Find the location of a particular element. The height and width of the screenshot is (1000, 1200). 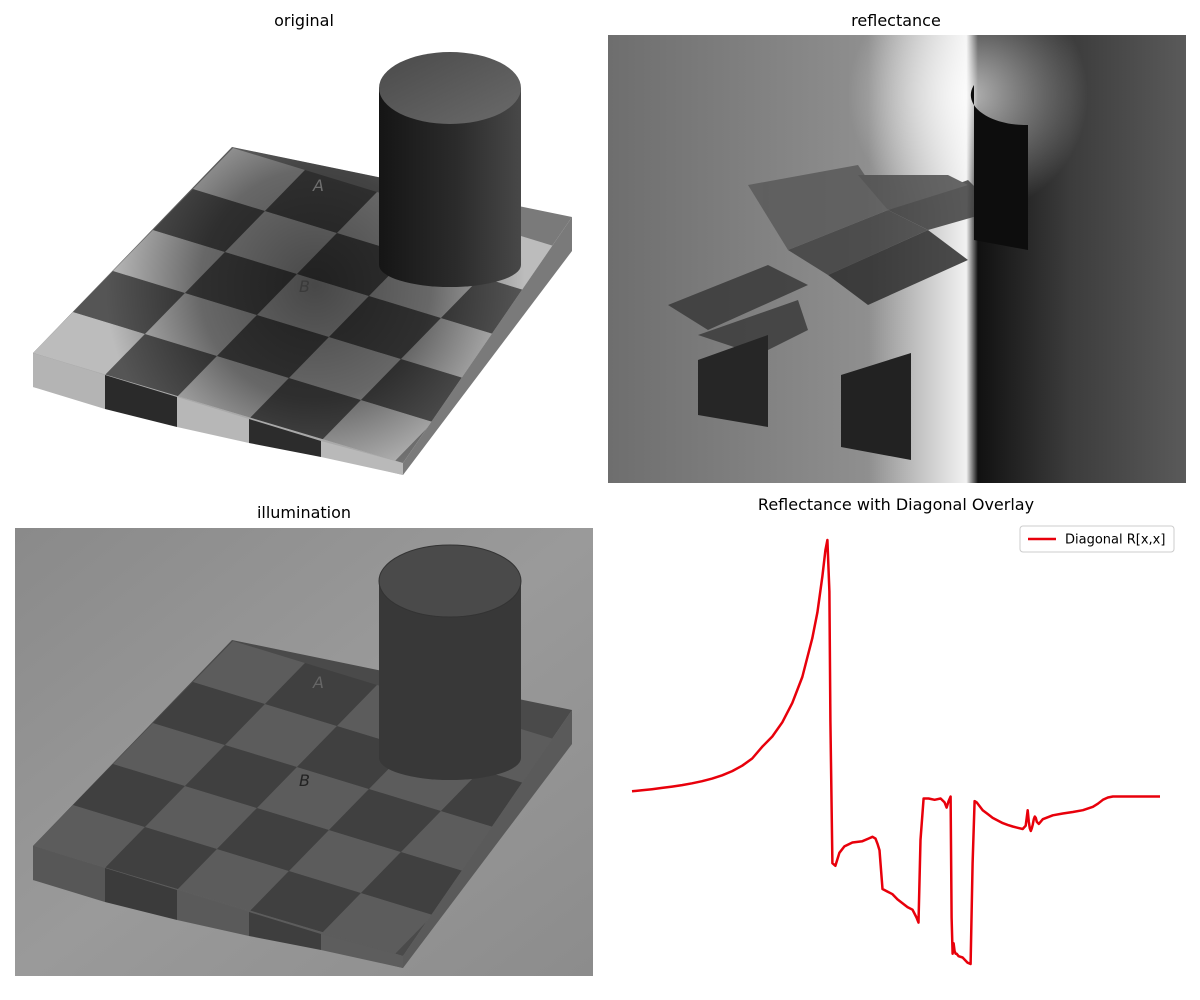

illumination-square-b-label: B is located at coordinates (304, 780).